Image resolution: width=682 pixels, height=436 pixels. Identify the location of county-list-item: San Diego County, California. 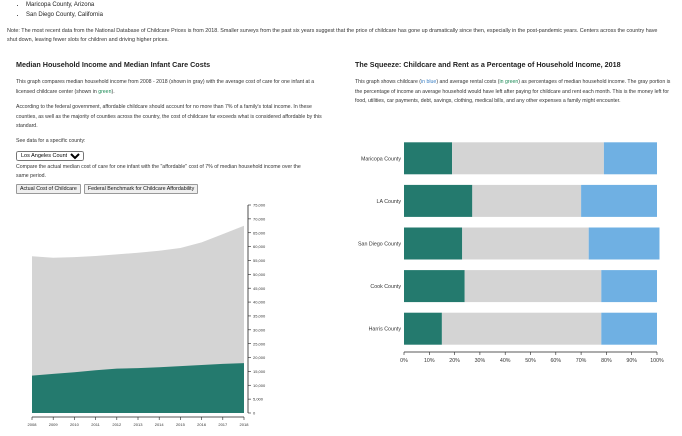
(64, 15).